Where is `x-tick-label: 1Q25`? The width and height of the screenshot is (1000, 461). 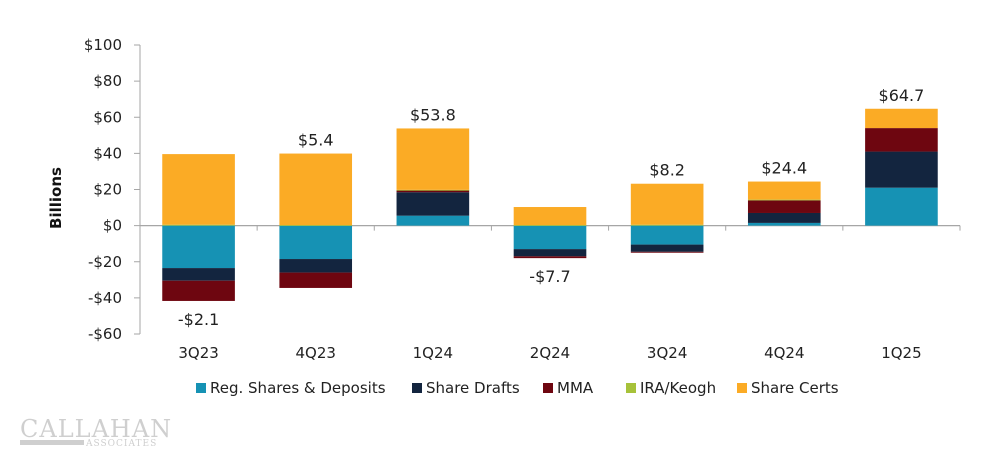 x-tick-label: 1Q25 is located at coordinates (901, 353).